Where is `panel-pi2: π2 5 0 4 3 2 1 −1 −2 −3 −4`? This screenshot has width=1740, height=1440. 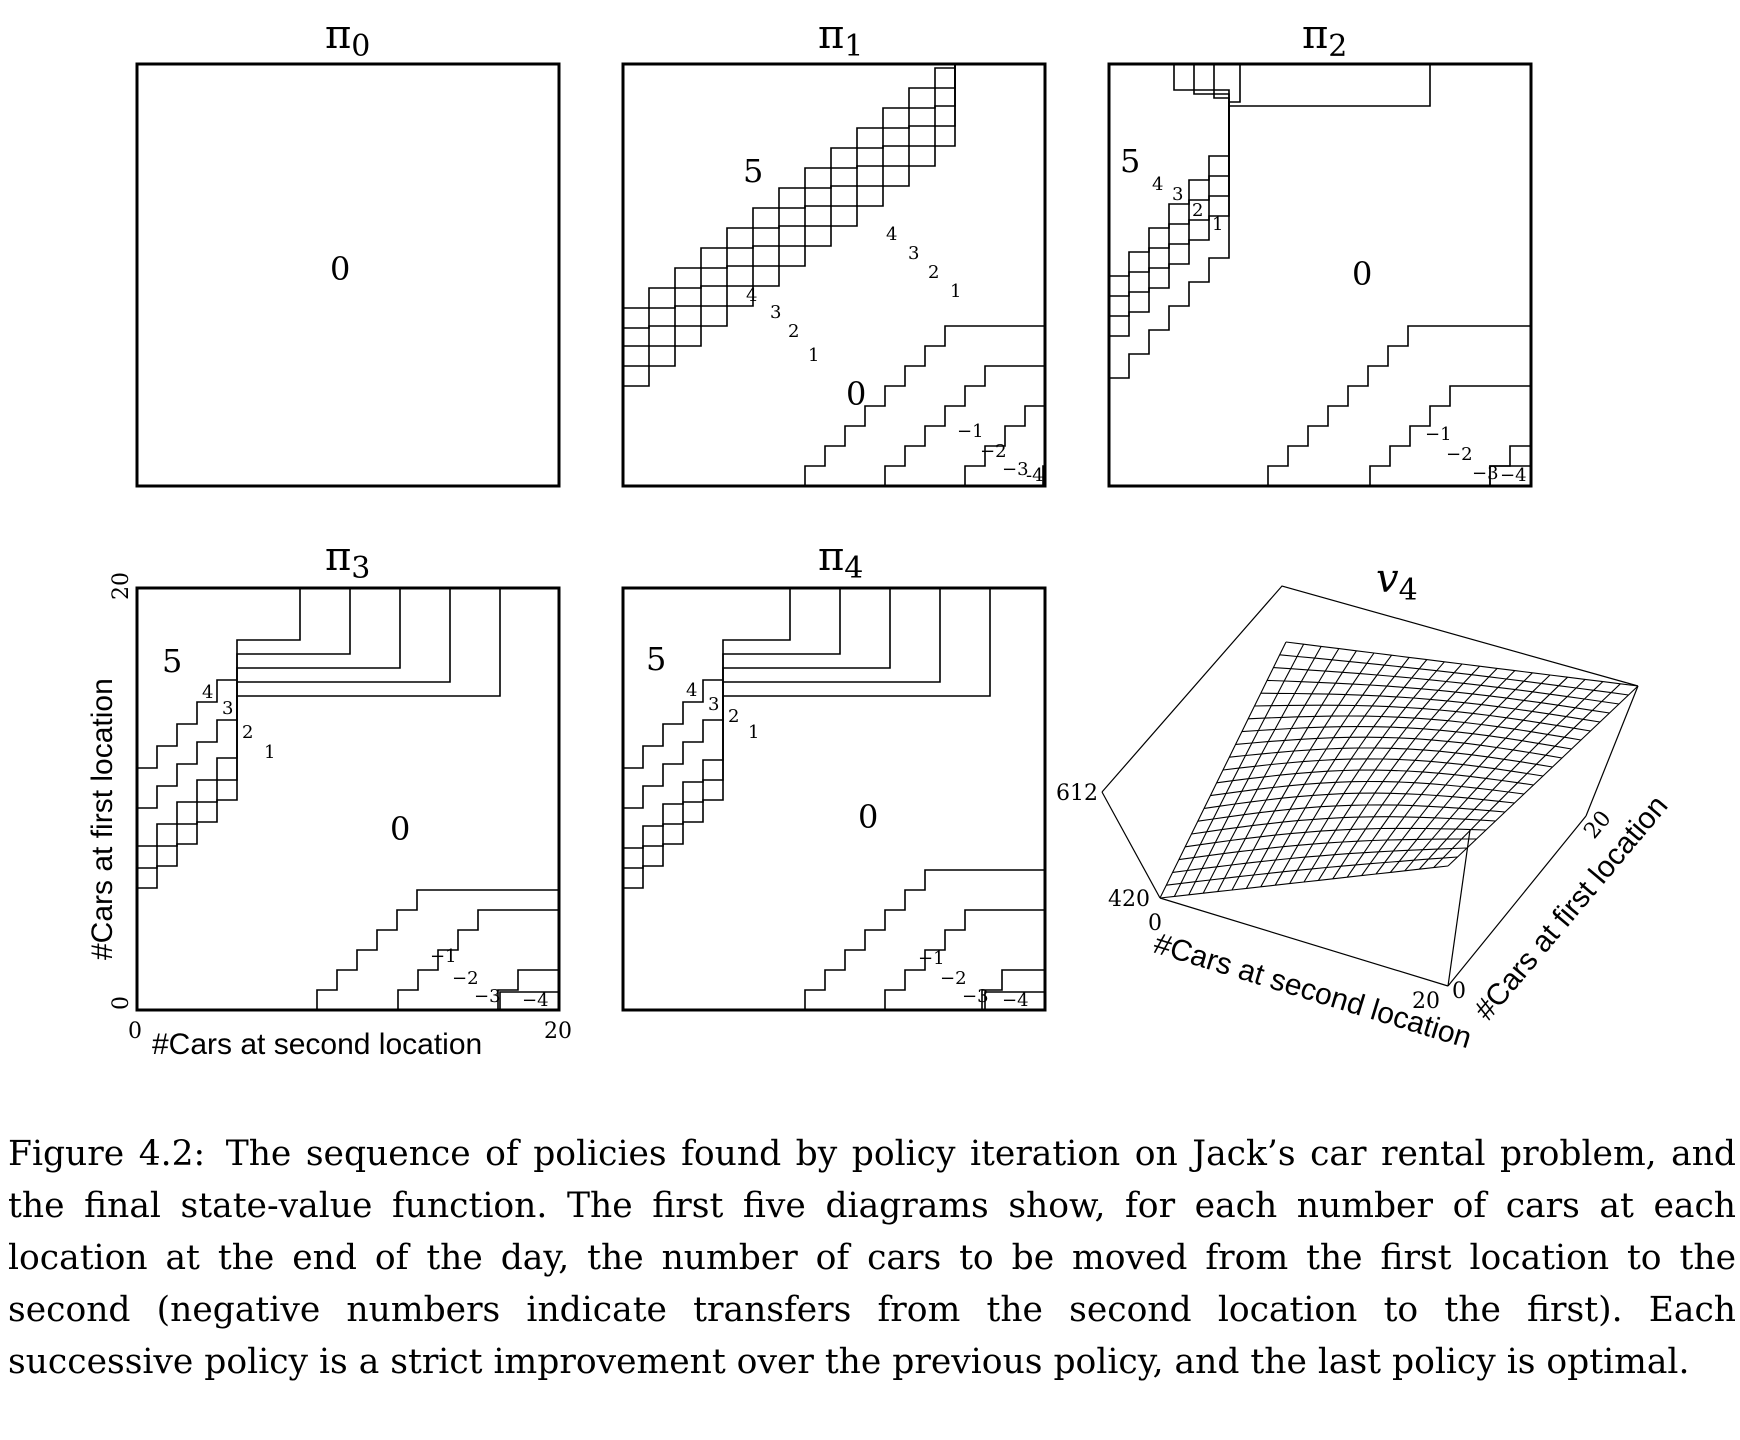 panel-pi2: π2 5 0 4 3 2 1 −1 −2 −3 −4 is located at coordinates (1320, 250).